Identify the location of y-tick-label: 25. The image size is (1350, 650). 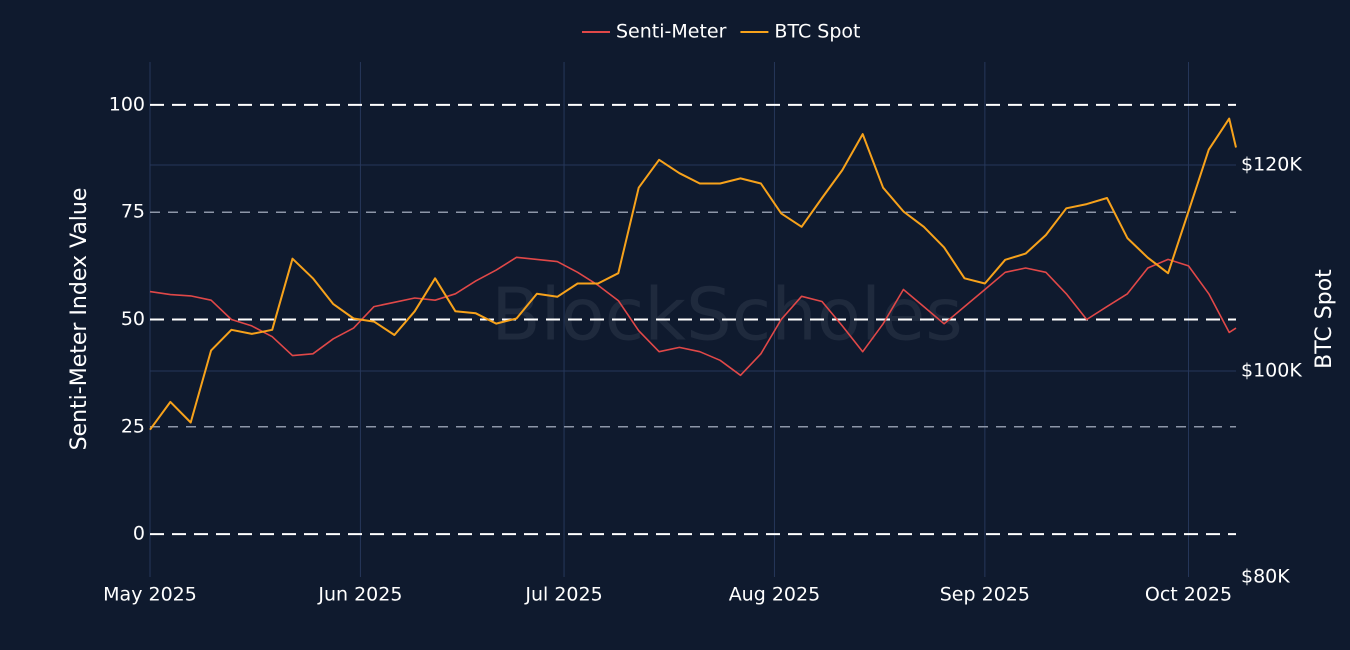
(133, 426).